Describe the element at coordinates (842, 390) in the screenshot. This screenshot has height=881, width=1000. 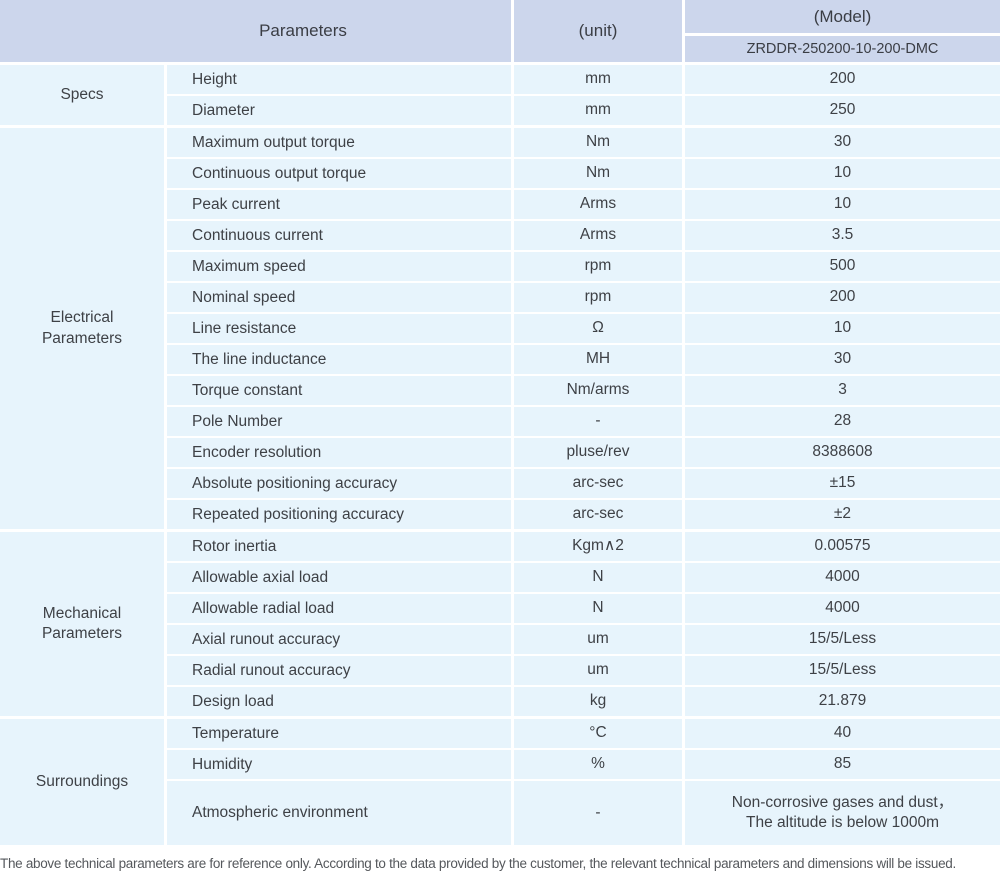
I see `param-value: 3` at that location.